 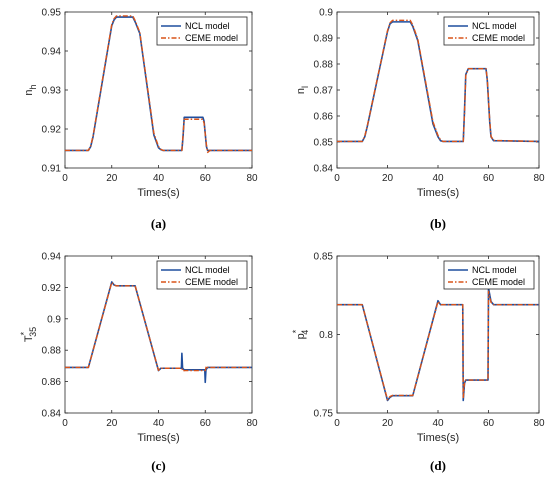 What do you see at coordinates (52, 91) in the screenshot?
I see `y-tick-label: 0.93` at bounding box center [52, 91].